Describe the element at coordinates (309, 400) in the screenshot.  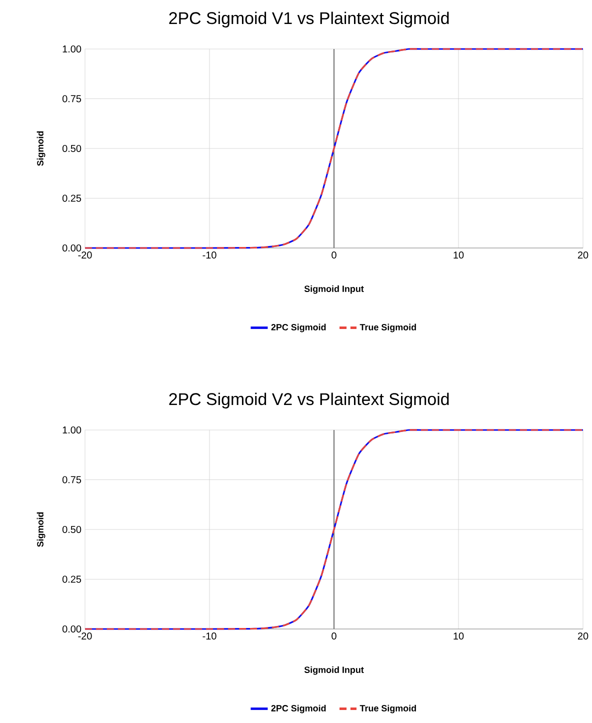
I see `chart-title: 2PC Sigmoid V2 vs Plaintext Sigmoid` at that location.